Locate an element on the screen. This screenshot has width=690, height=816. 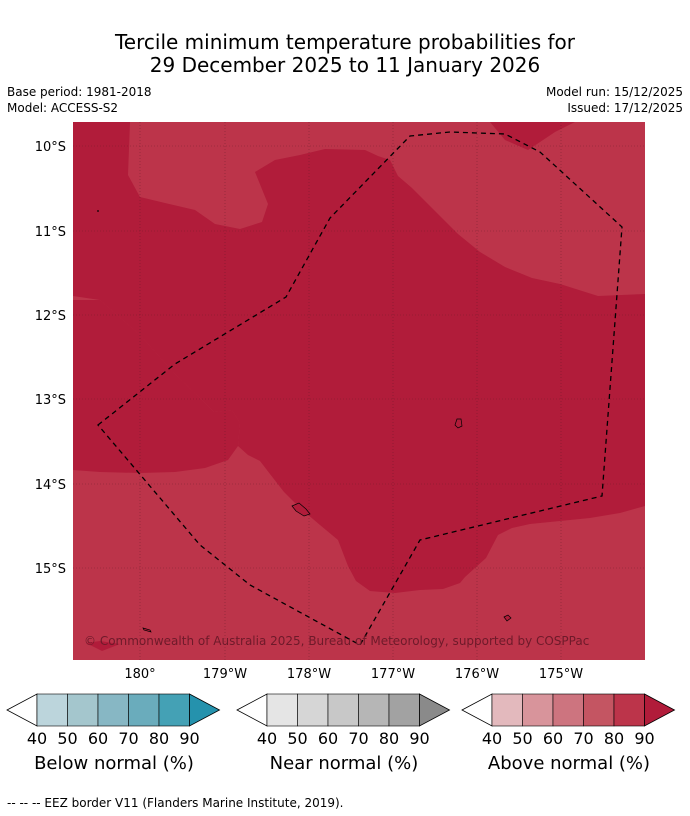
lon-label: 177°W is located at coordinates (393, 674).